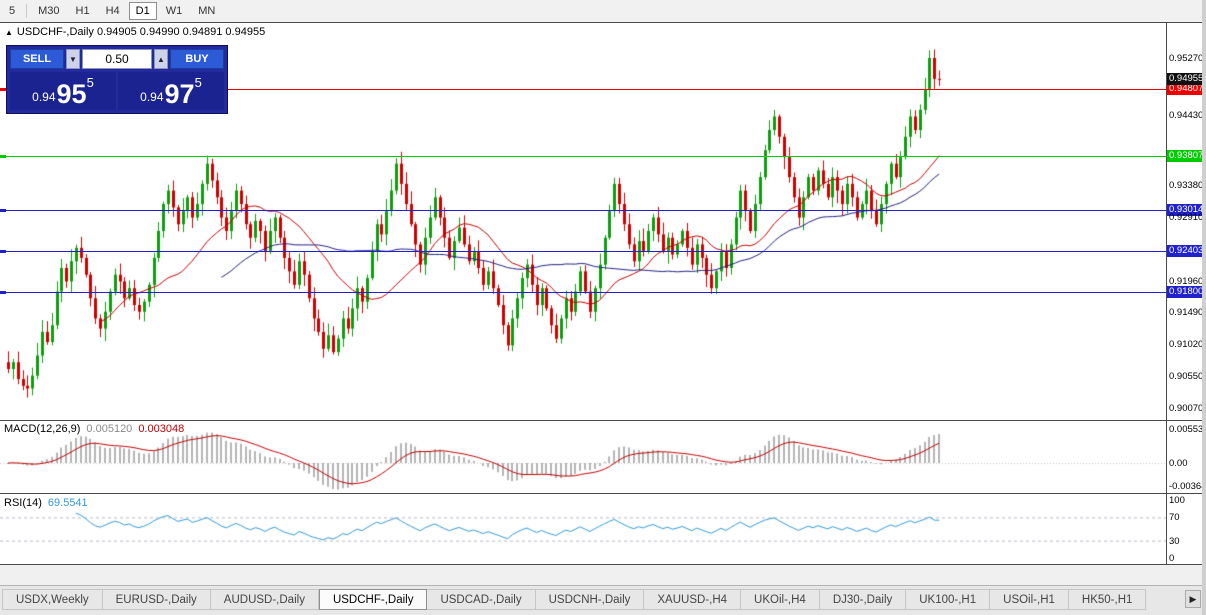 The width and height of the screenshot is (1206, 615). What do you see at coordinates (1204, 307) in the screenshot?
I see `window-right-border` at bounding box center [1204, 307].